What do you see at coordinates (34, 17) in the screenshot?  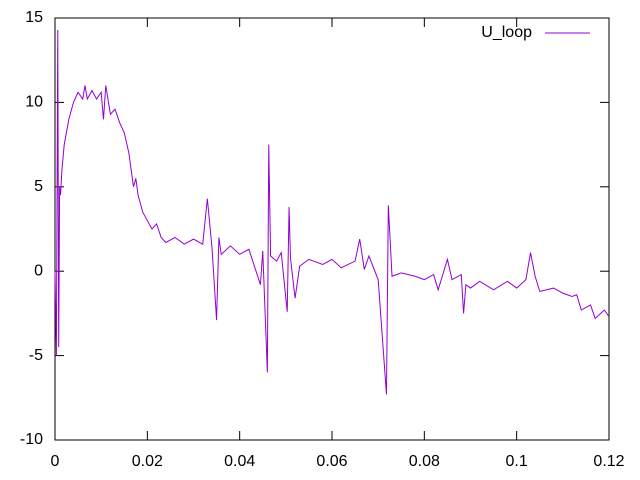 I see `y-tick-label: 15` at bounding box center [34, 17].